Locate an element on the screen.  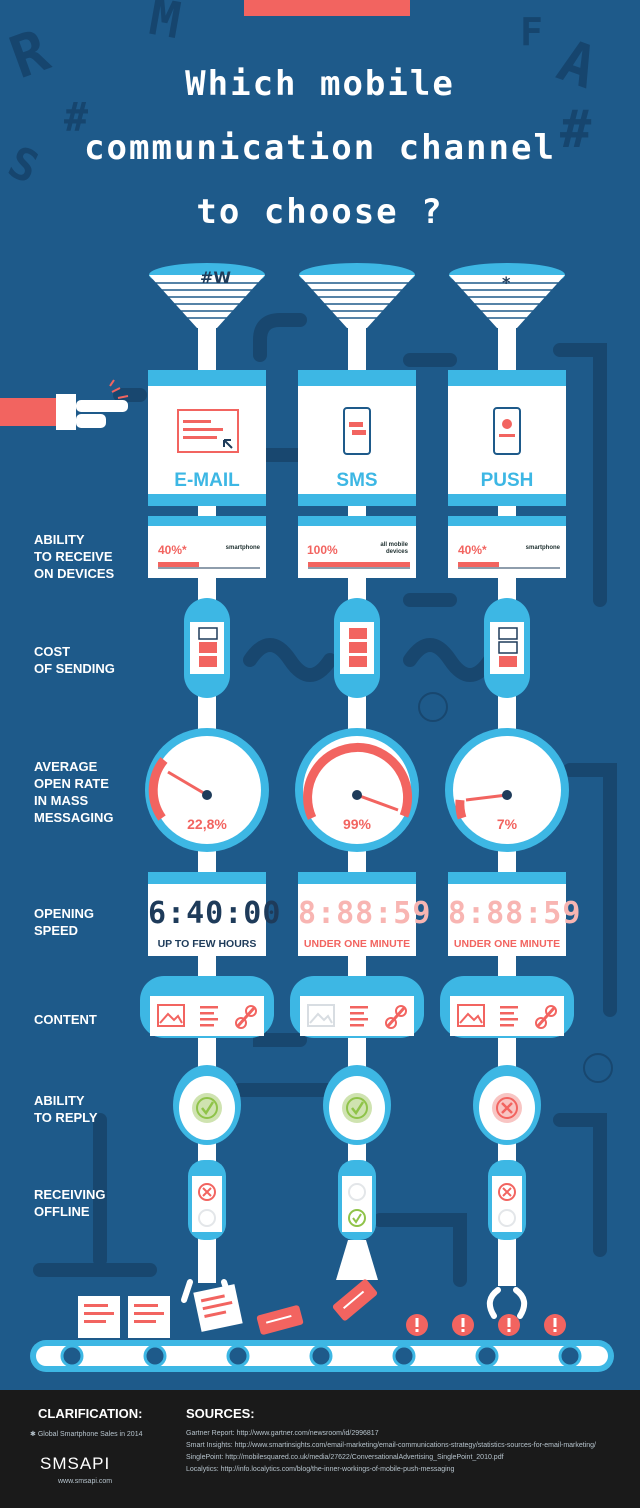
channel-name-sms: SMS is located at coordinates (357, 480).